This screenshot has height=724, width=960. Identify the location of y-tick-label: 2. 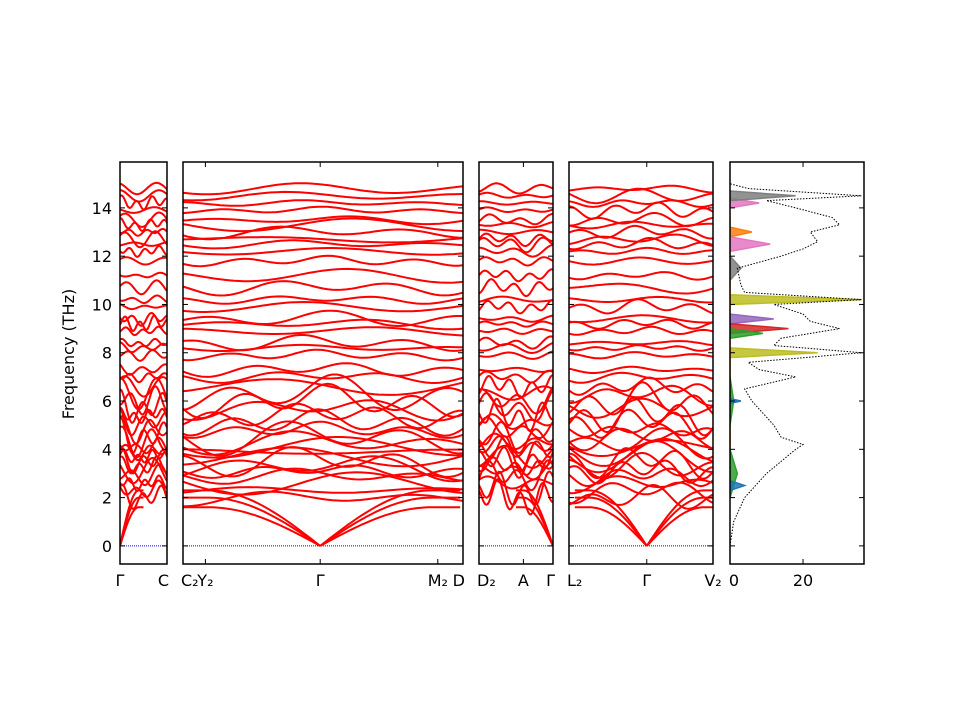
(107, 498).